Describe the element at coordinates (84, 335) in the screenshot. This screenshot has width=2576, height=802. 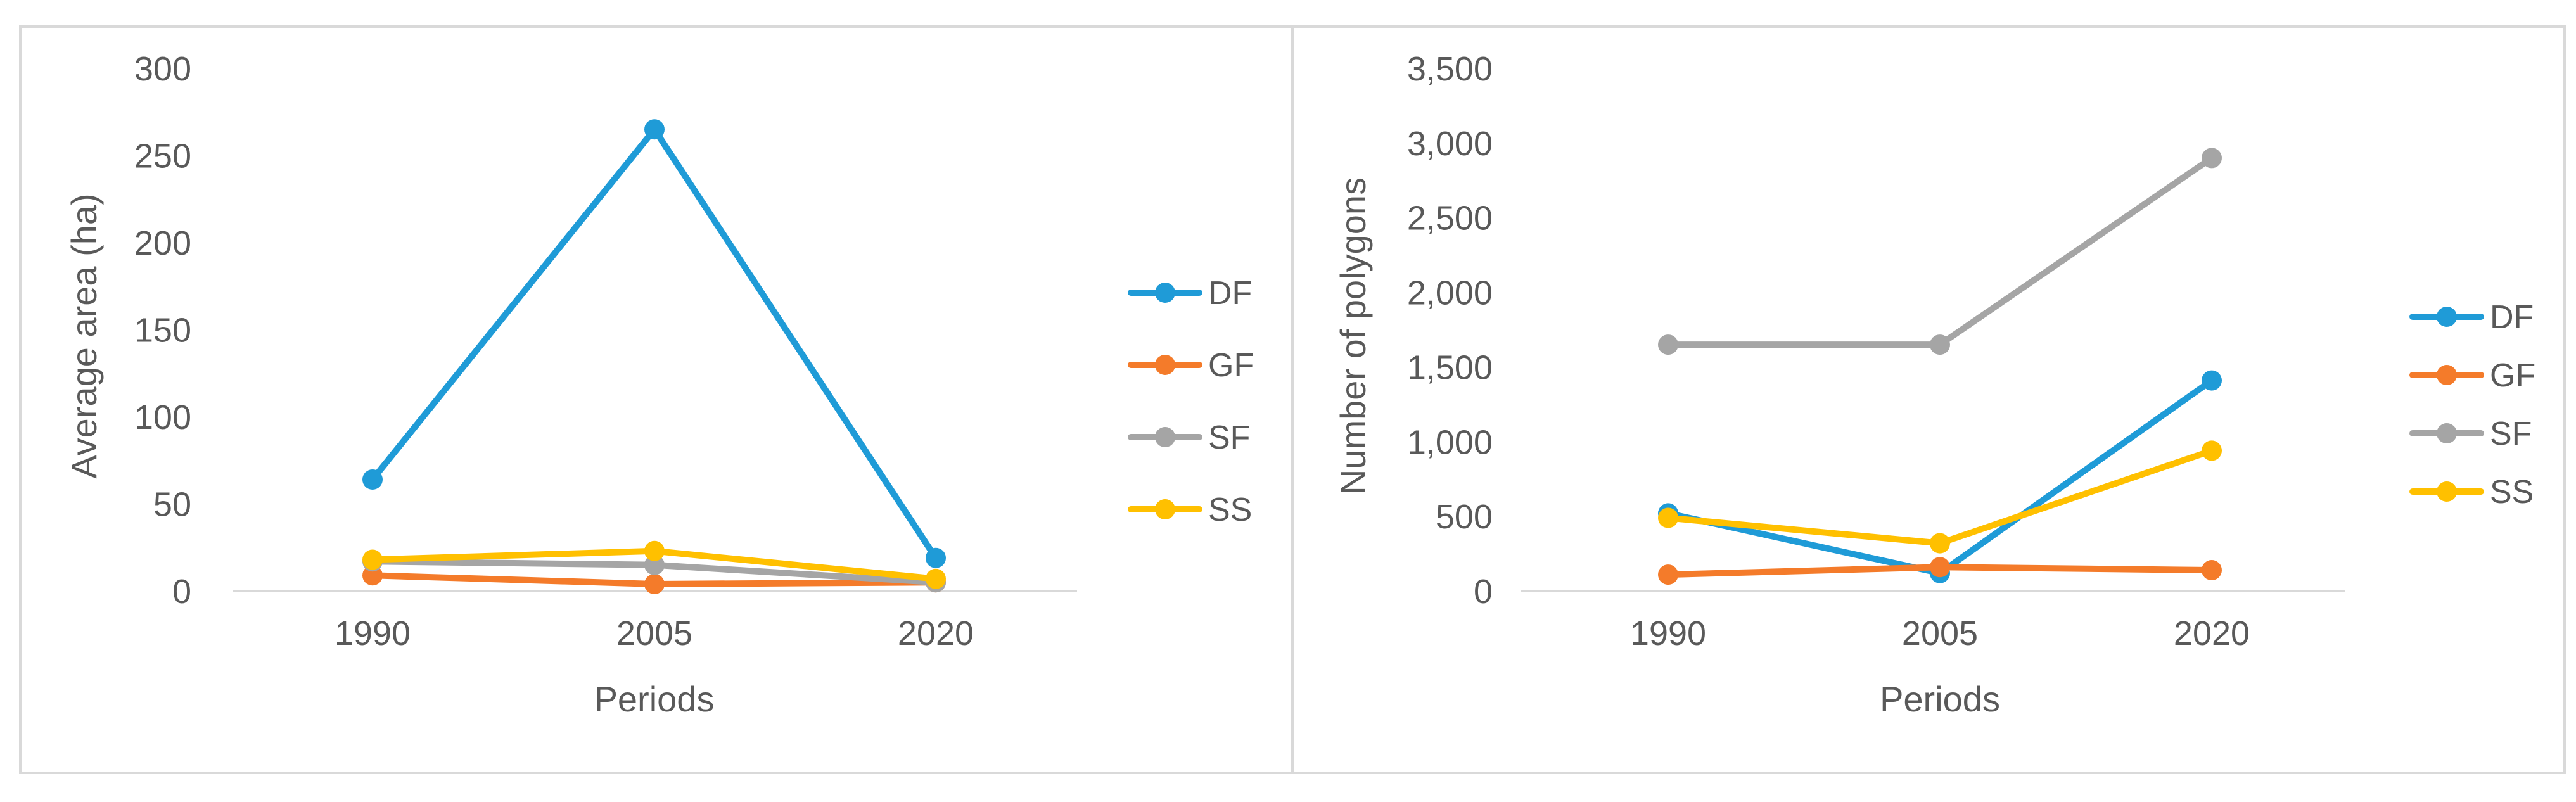
I see `y-axis-title: Average area (ha)` at that location.